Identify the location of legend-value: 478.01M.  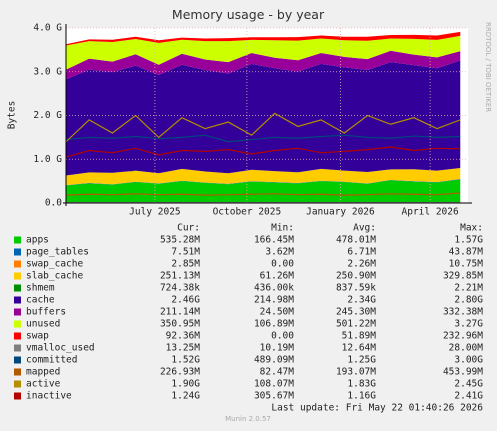
(356, 240).